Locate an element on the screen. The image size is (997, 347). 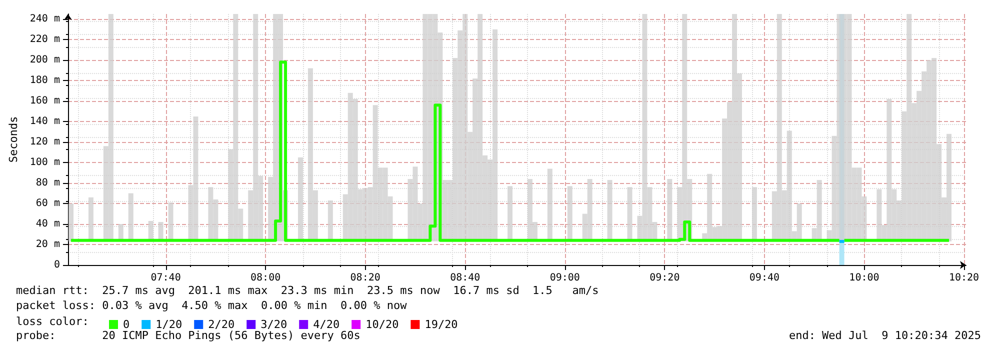
x-tick-label: 10:00 is located at coordinates (864, 278).